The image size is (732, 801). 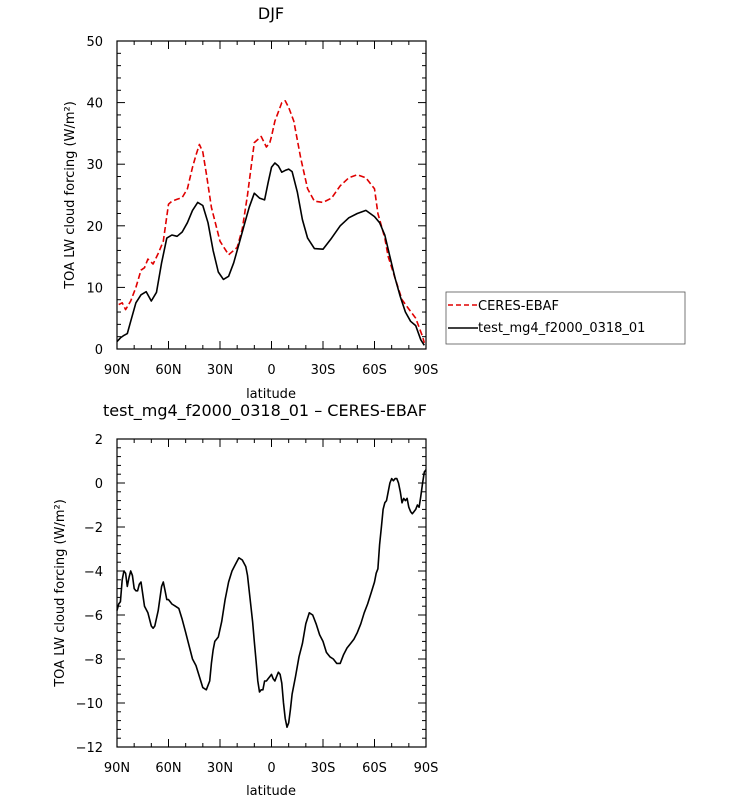 I want to click on top-panel-x-tick-label: 30S, so click(x=323, y=370).